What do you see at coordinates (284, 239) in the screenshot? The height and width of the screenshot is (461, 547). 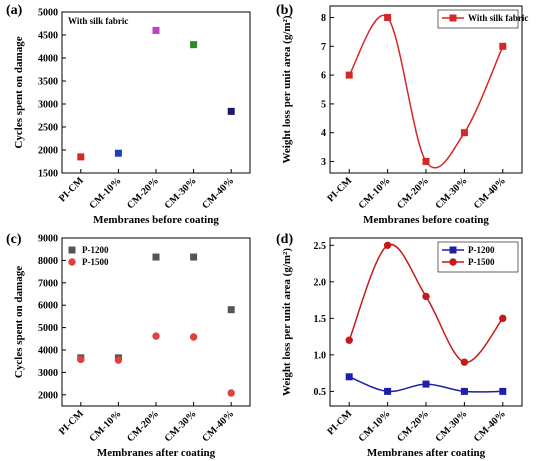 I see `panel-label: (d)` at bounding box center [284, 239].